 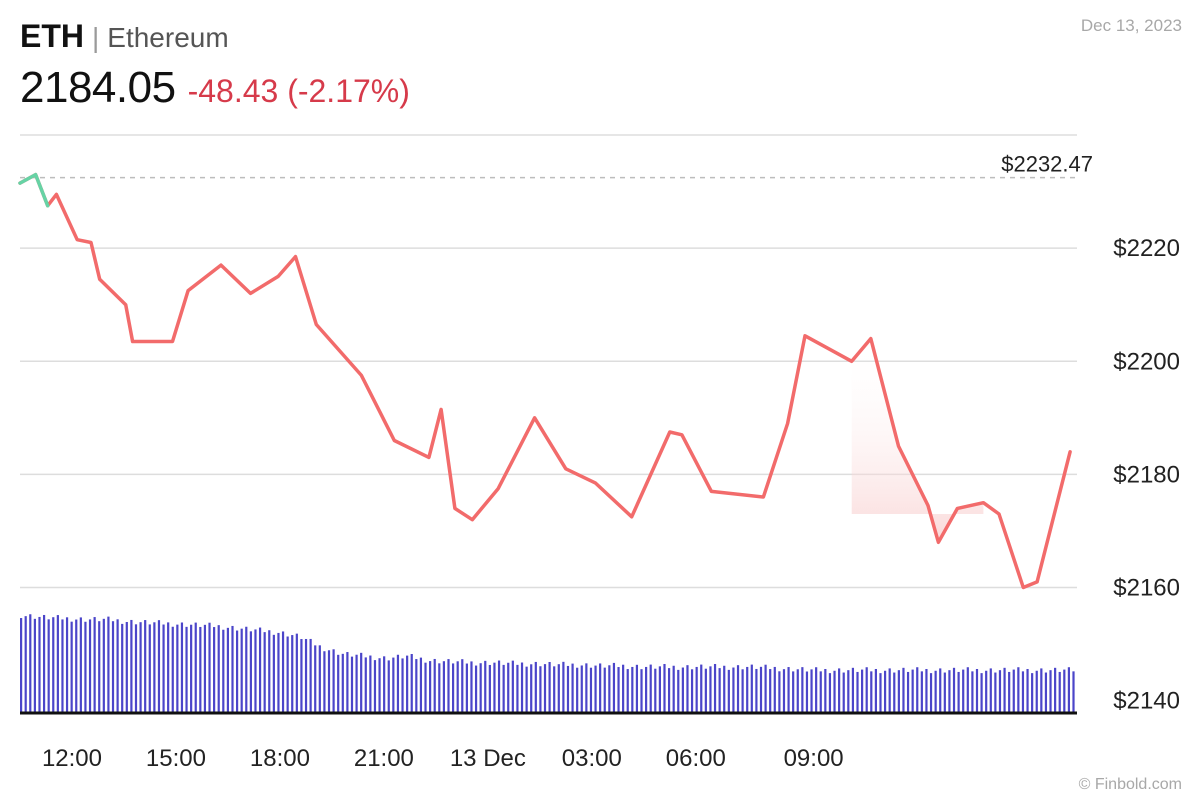 What do you see at coordinates (917, 440) in the screenshot?
I see `price-low-area` at bounding box center [917, 440].